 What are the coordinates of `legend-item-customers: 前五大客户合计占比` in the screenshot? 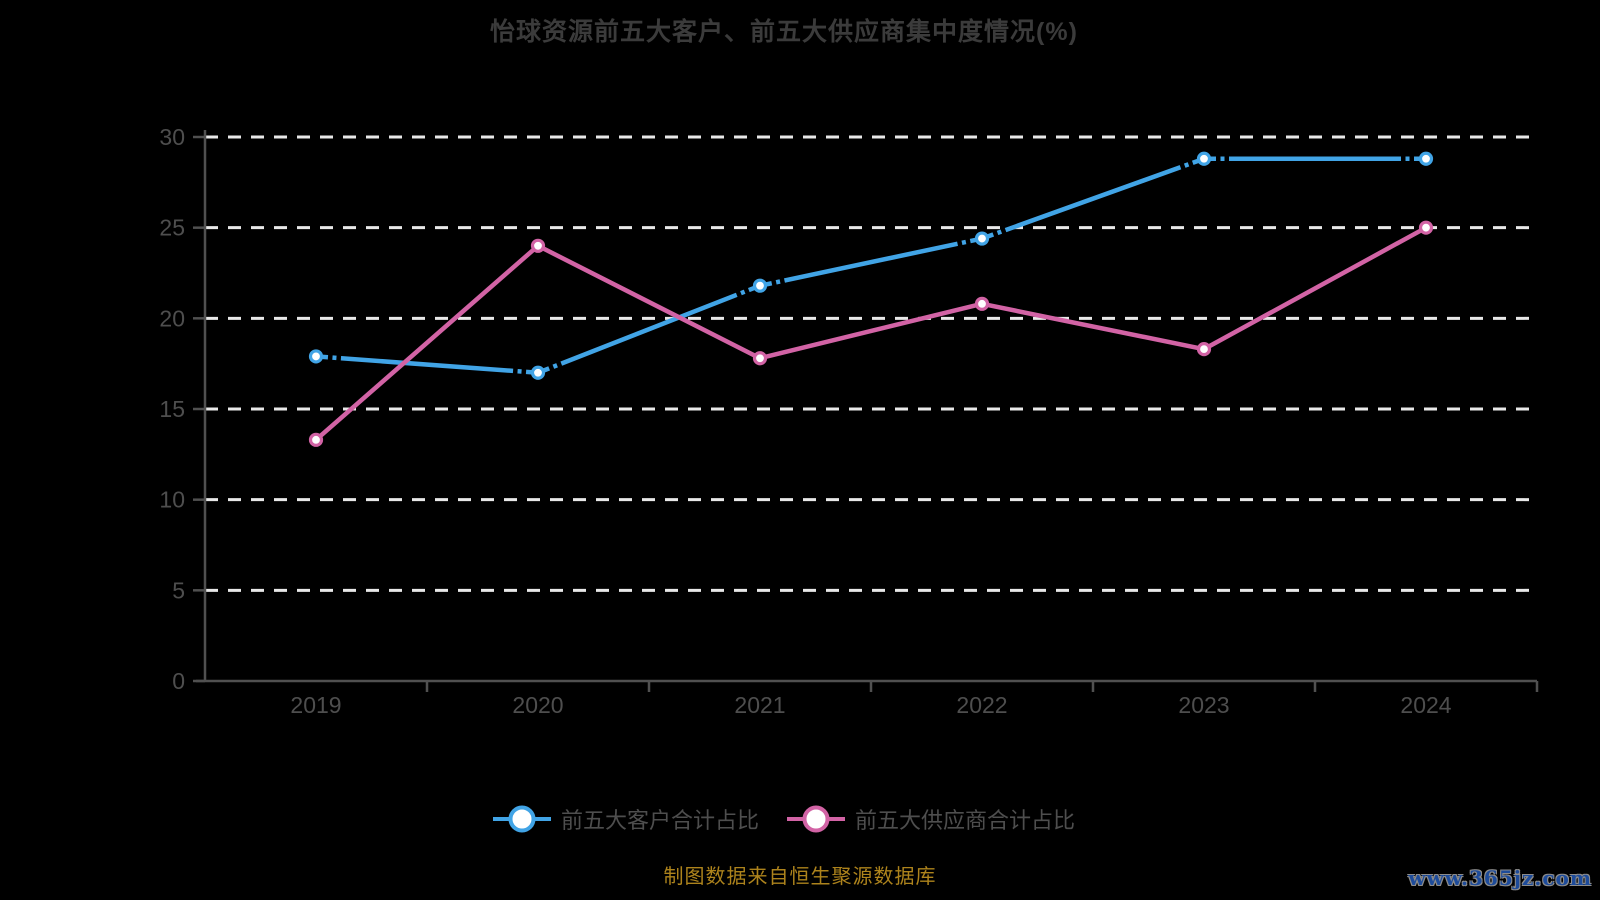 It's located at (625, 819).